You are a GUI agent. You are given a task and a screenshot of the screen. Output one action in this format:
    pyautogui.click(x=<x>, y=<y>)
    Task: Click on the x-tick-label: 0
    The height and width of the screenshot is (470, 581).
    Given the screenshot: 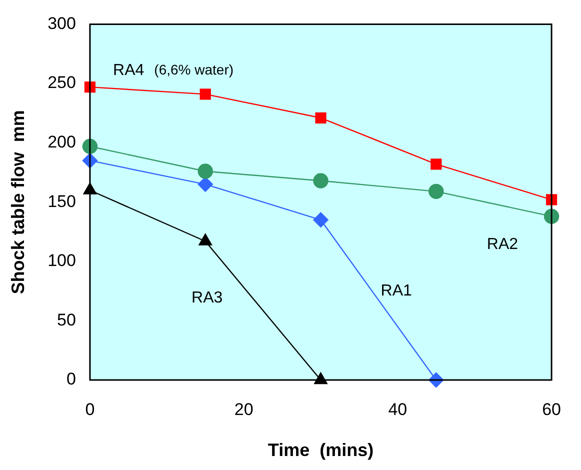 What is the action you would take?
    pyautogui.click(x=90, y=409)
    